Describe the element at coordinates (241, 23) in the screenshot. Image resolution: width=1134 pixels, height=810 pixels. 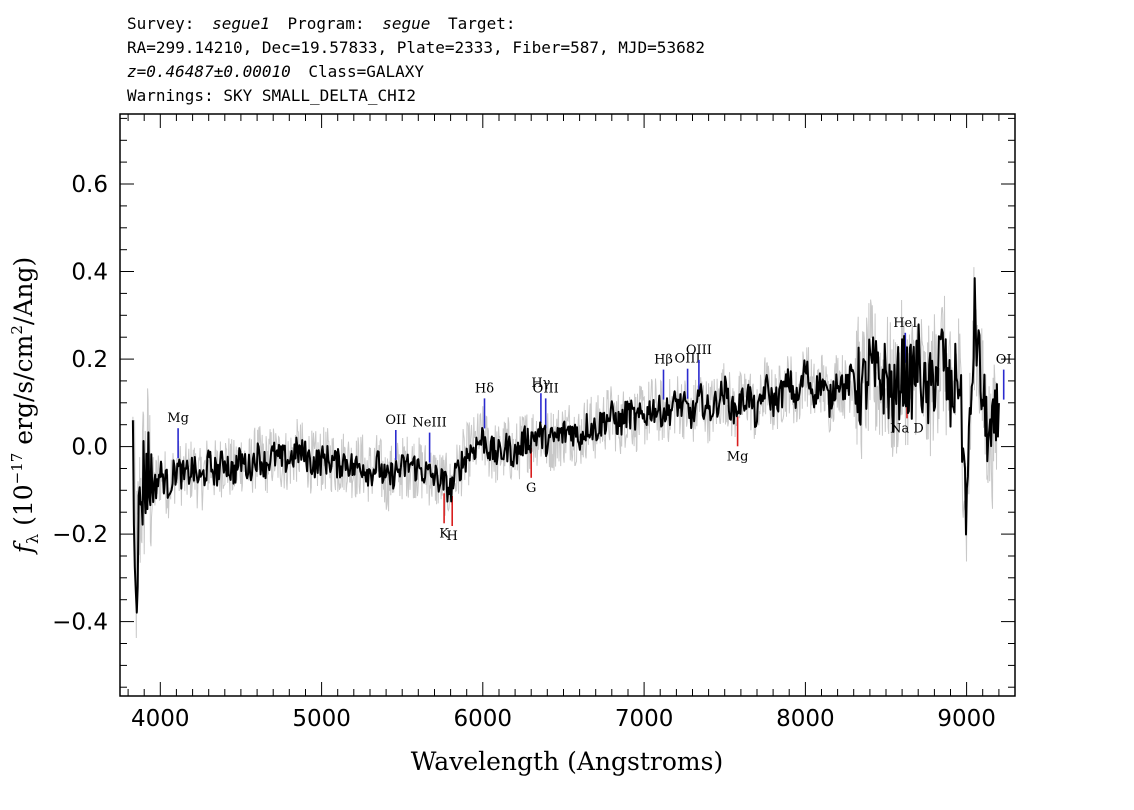
I see `survey-value: segue1` at that location.